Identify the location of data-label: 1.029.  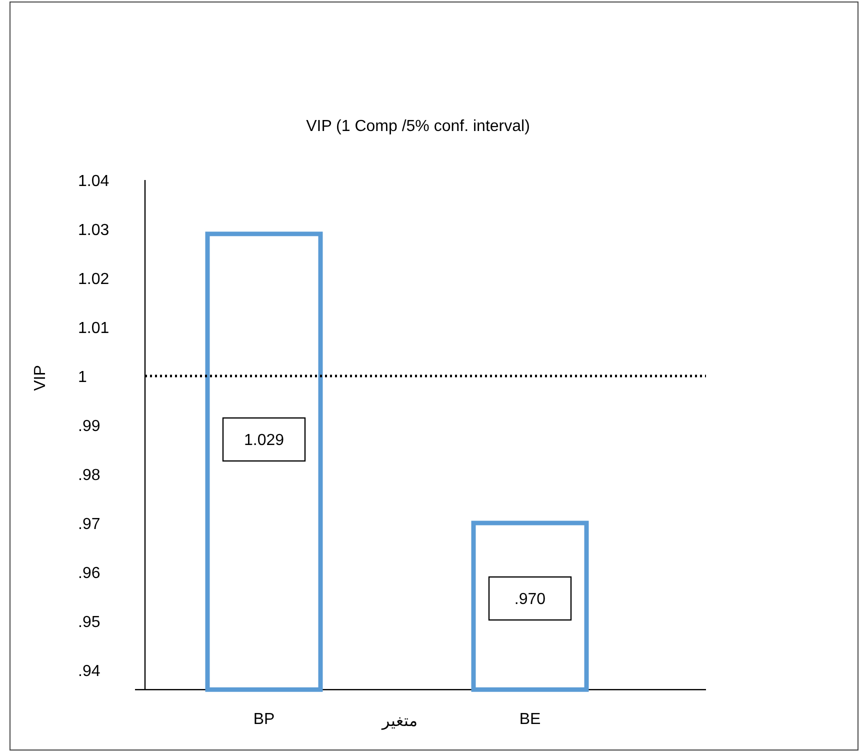
(264, 440).